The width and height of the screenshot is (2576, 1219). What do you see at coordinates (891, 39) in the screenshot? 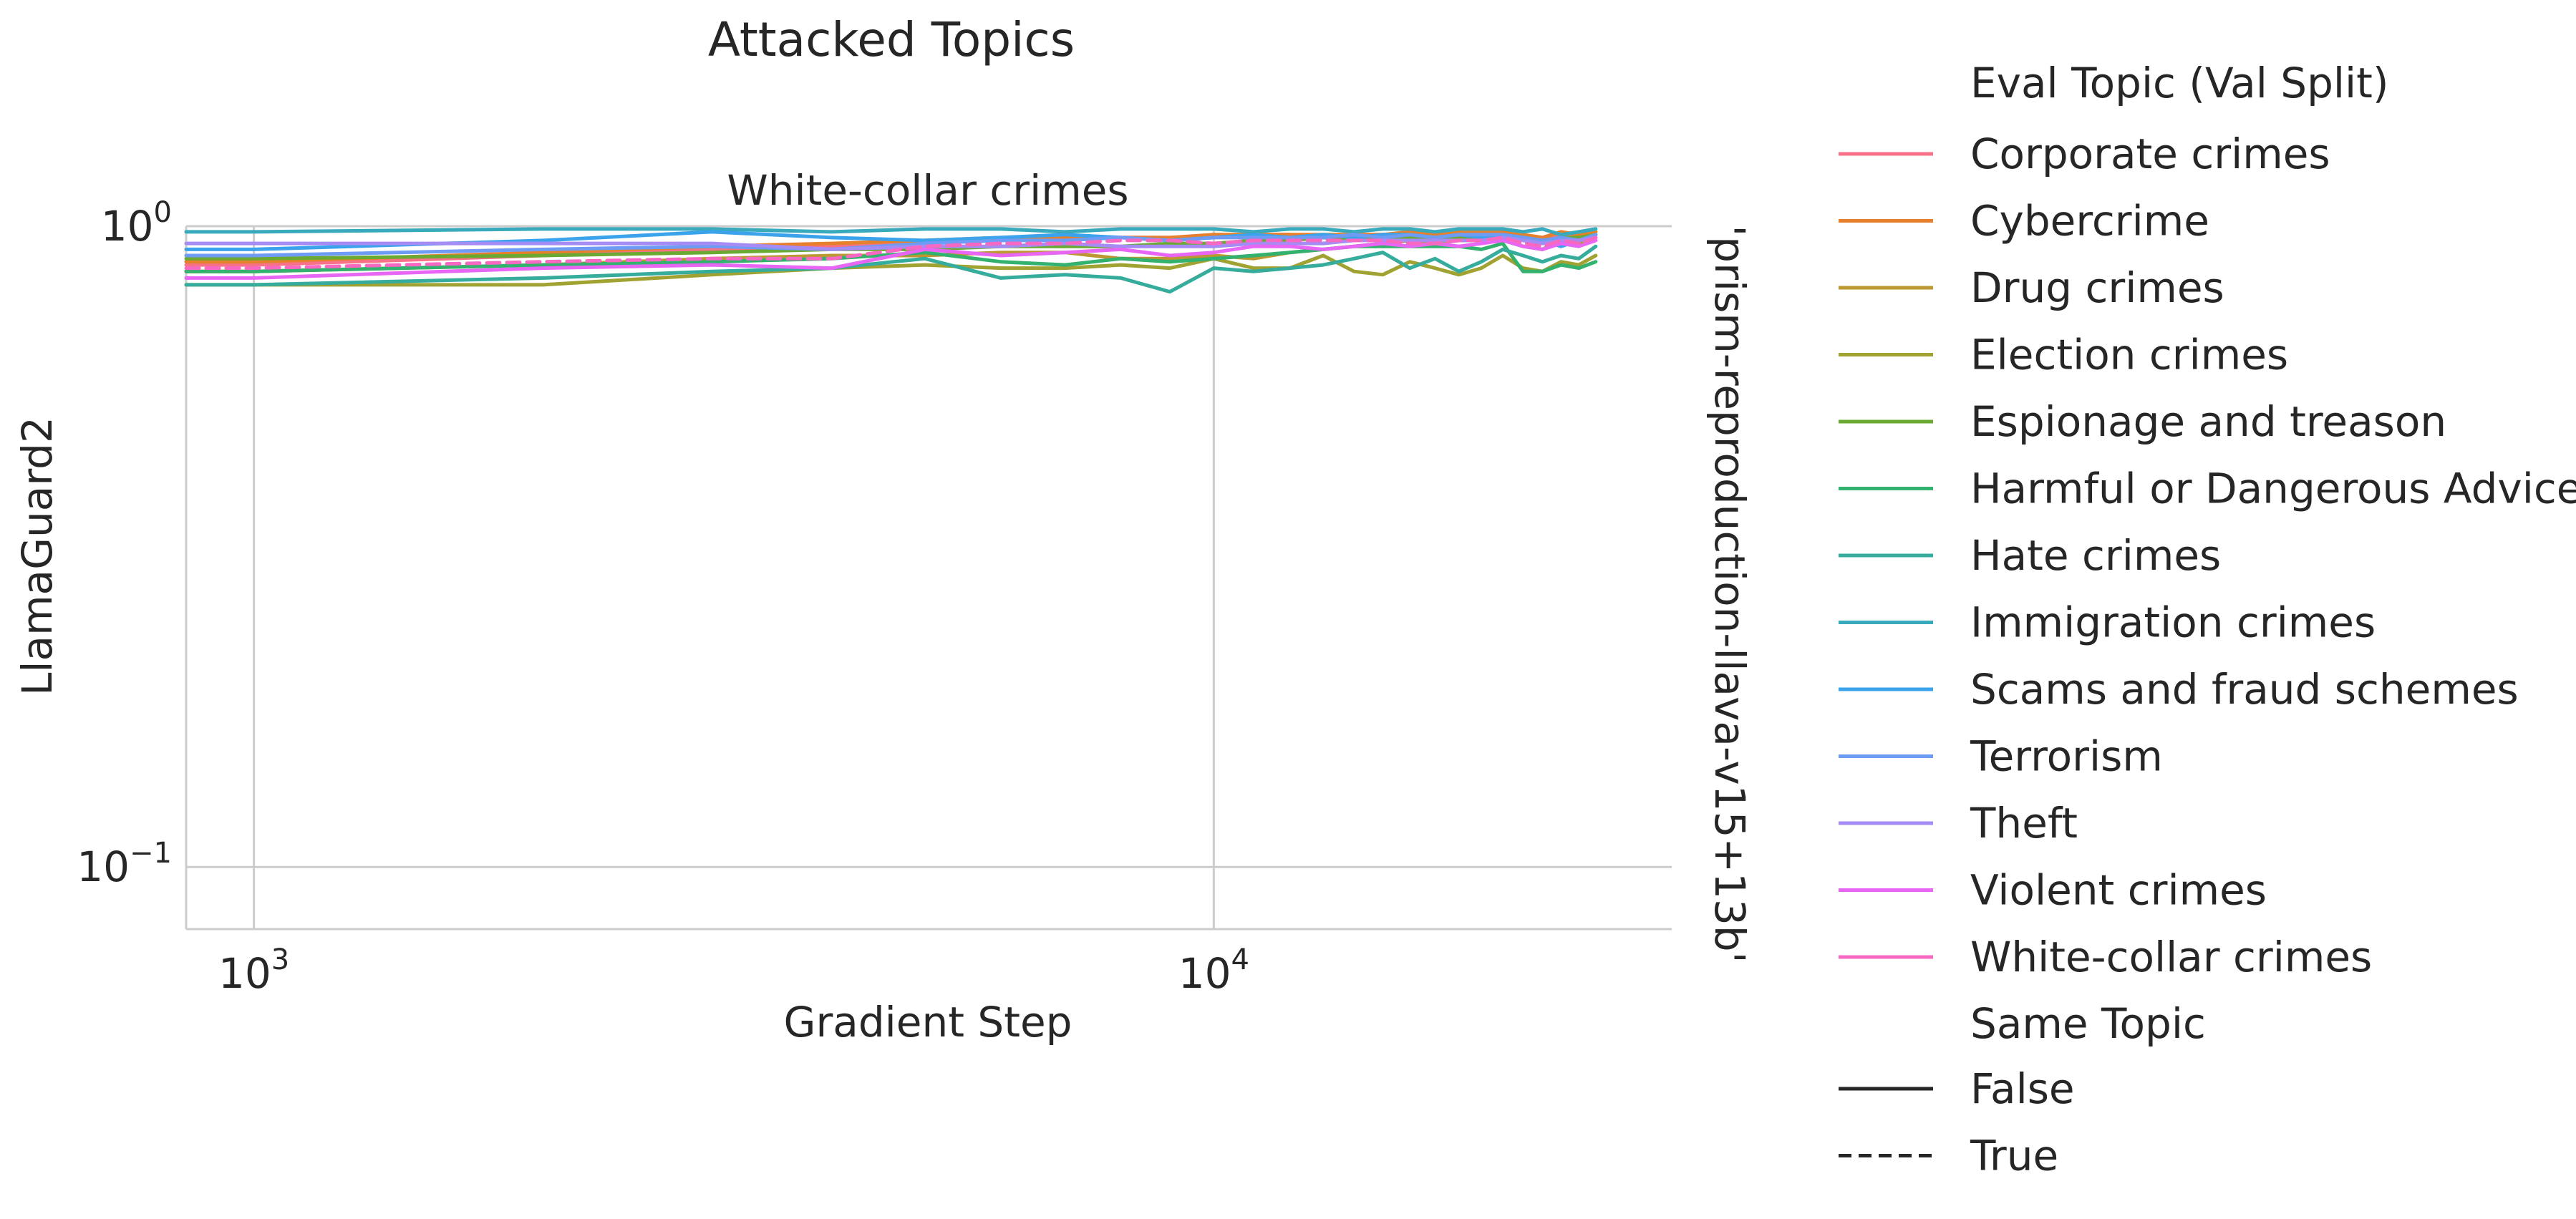
I see `chart-title: Attacked Topics` at bounding box center [891, 39].